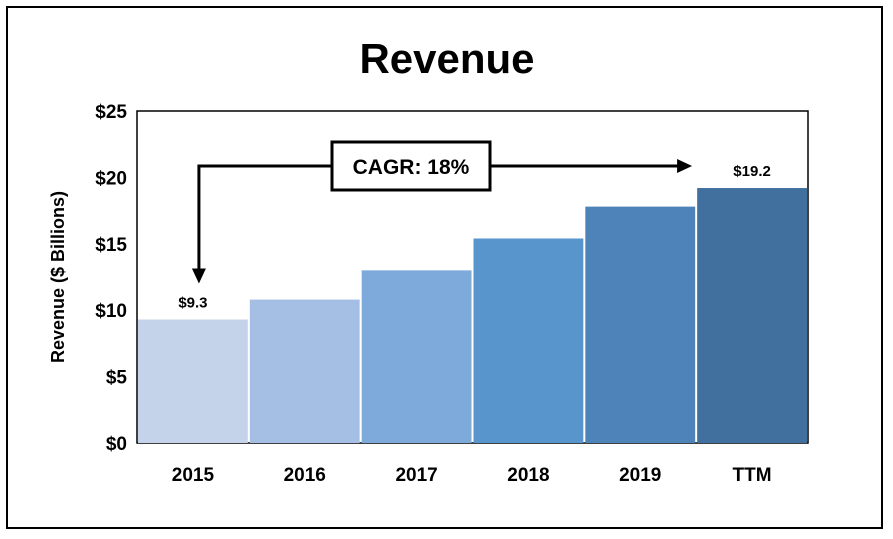 This screenshot has width=893, height=539. Describe the element at coordinates (111, 311) in the screenshot. I see `y-tick-label: $10` at that location.